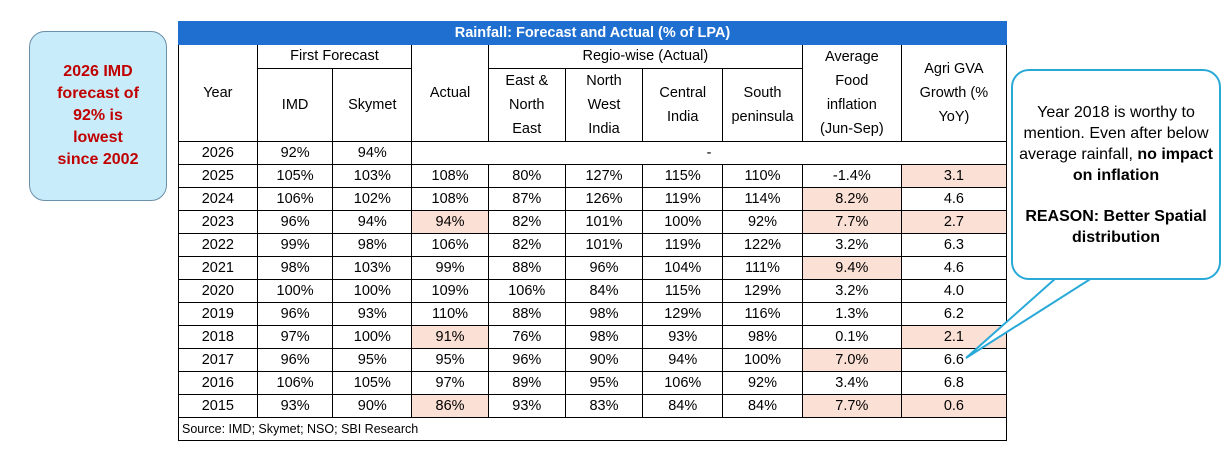 The width and height of the screenshot is (1224, 460). Describe the element at coordinates (218, 153) in the screenshot. I see `cell-year: 2026` at that location.